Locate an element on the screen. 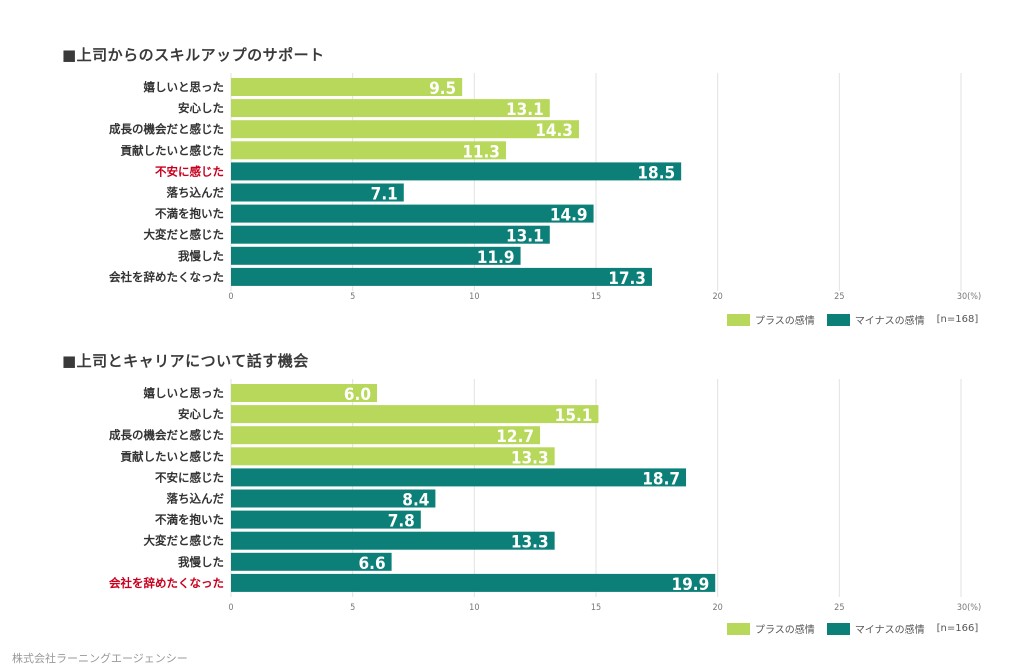 This screenshot has height=672, width=1020. chart-title-skillup: ■上司からのスキルアップのサポート is located at coordinates (193, 55).